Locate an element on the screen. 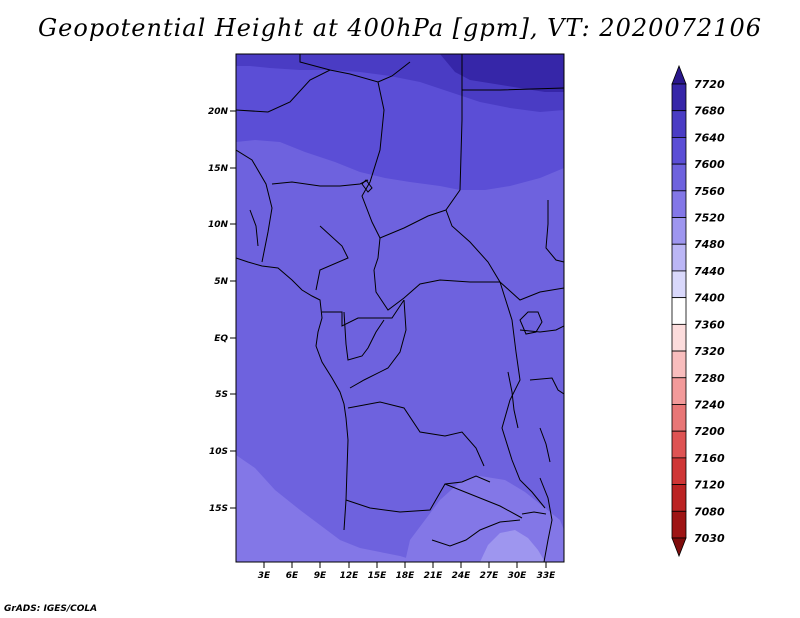  lon-tick: 12E is located at coordinates (350, 571).